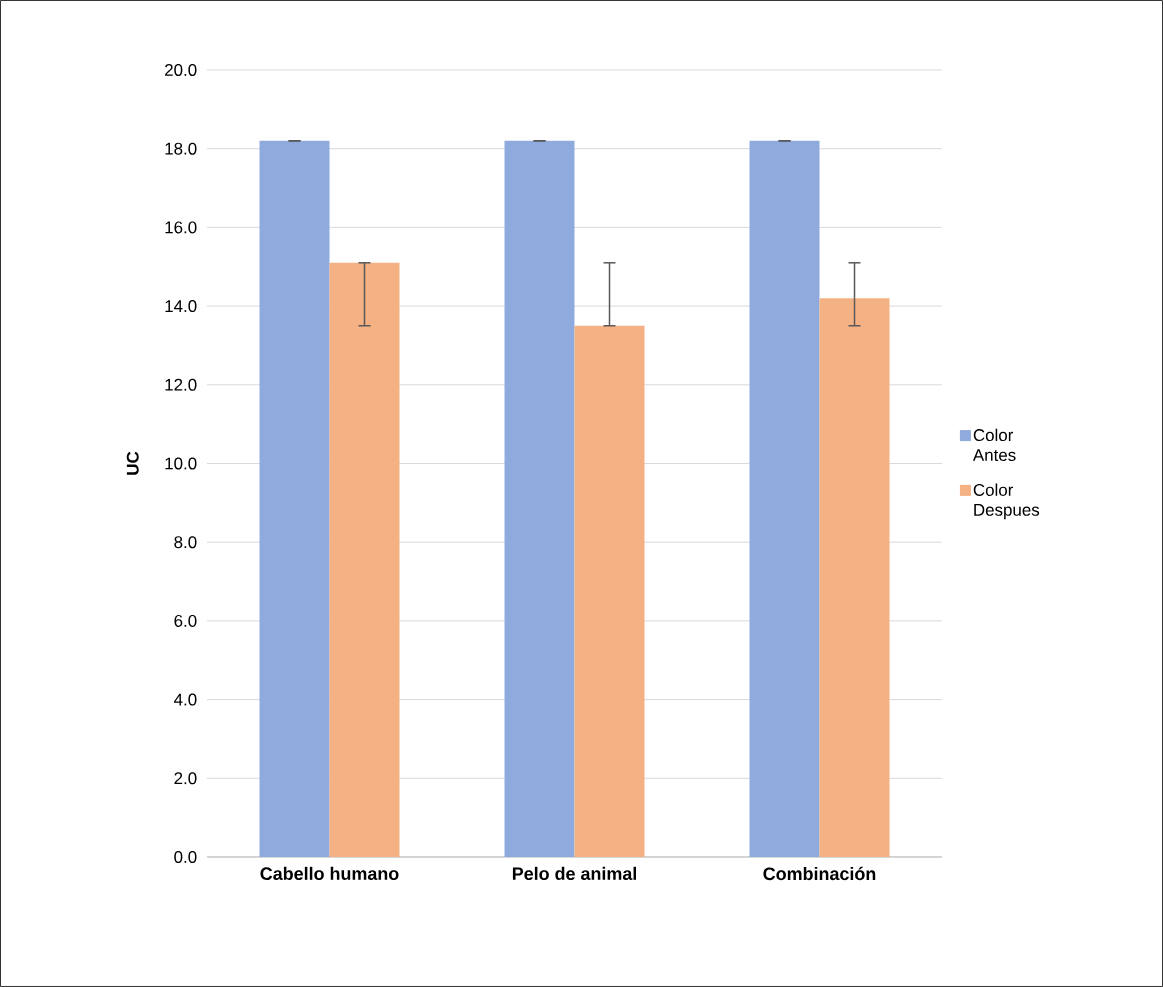 The width and height of the screenshot is (1163, 987). Describe the element at coordinates (181, 384) in the screenshot. I see `y-tick-label: 12.0` at that location.